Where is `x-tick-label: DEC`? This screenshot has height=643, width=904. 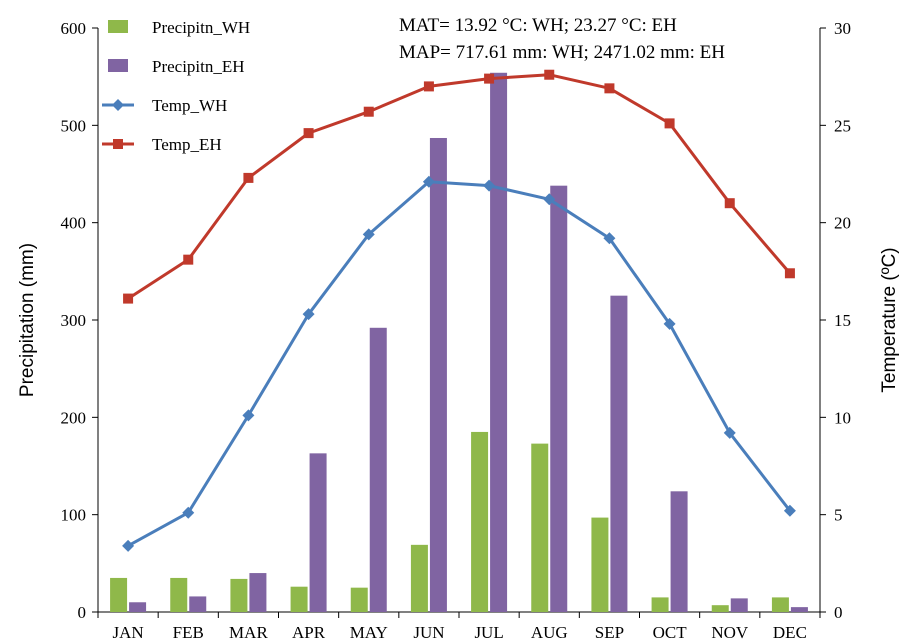 x-tick-label: DEC is located at coordinates (790, 632).